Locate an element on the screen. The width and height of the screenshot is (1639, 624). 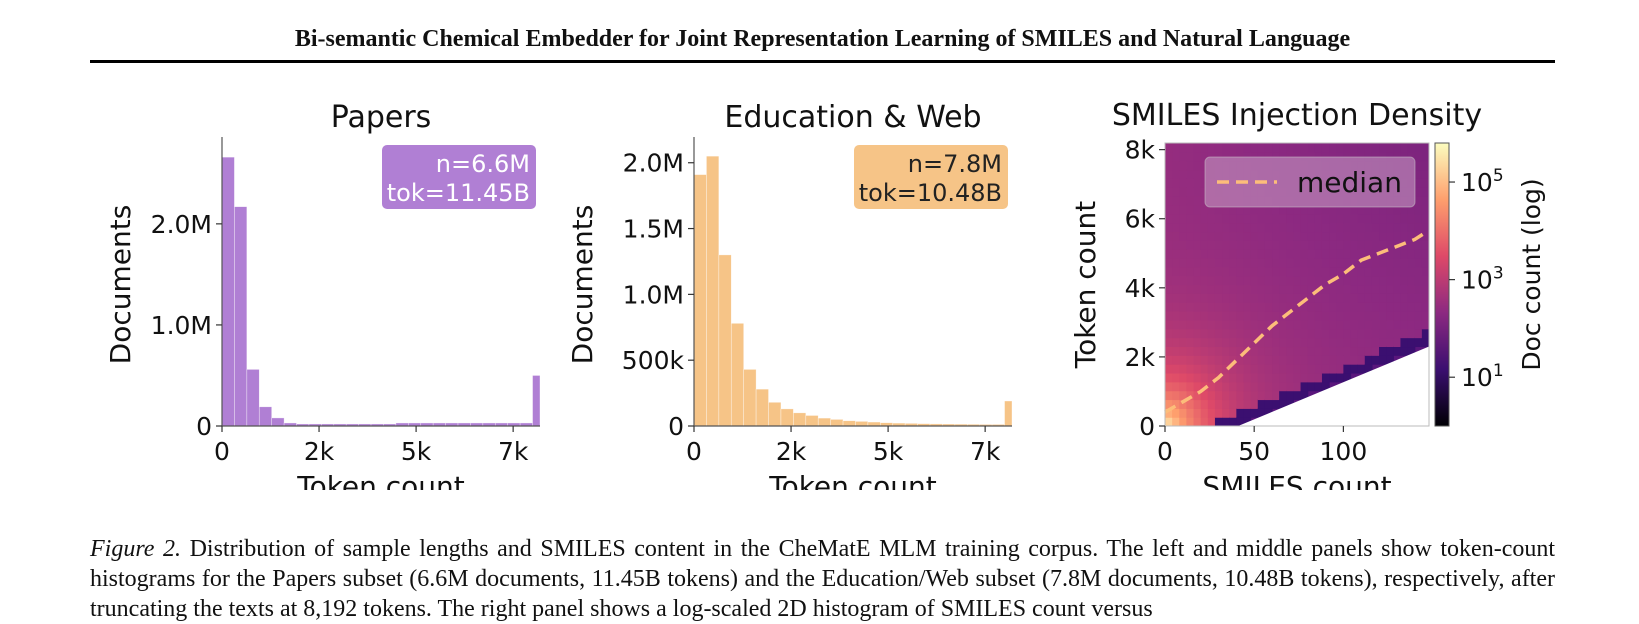
x-tick-label: 2k is located at coordinates (791, 451).